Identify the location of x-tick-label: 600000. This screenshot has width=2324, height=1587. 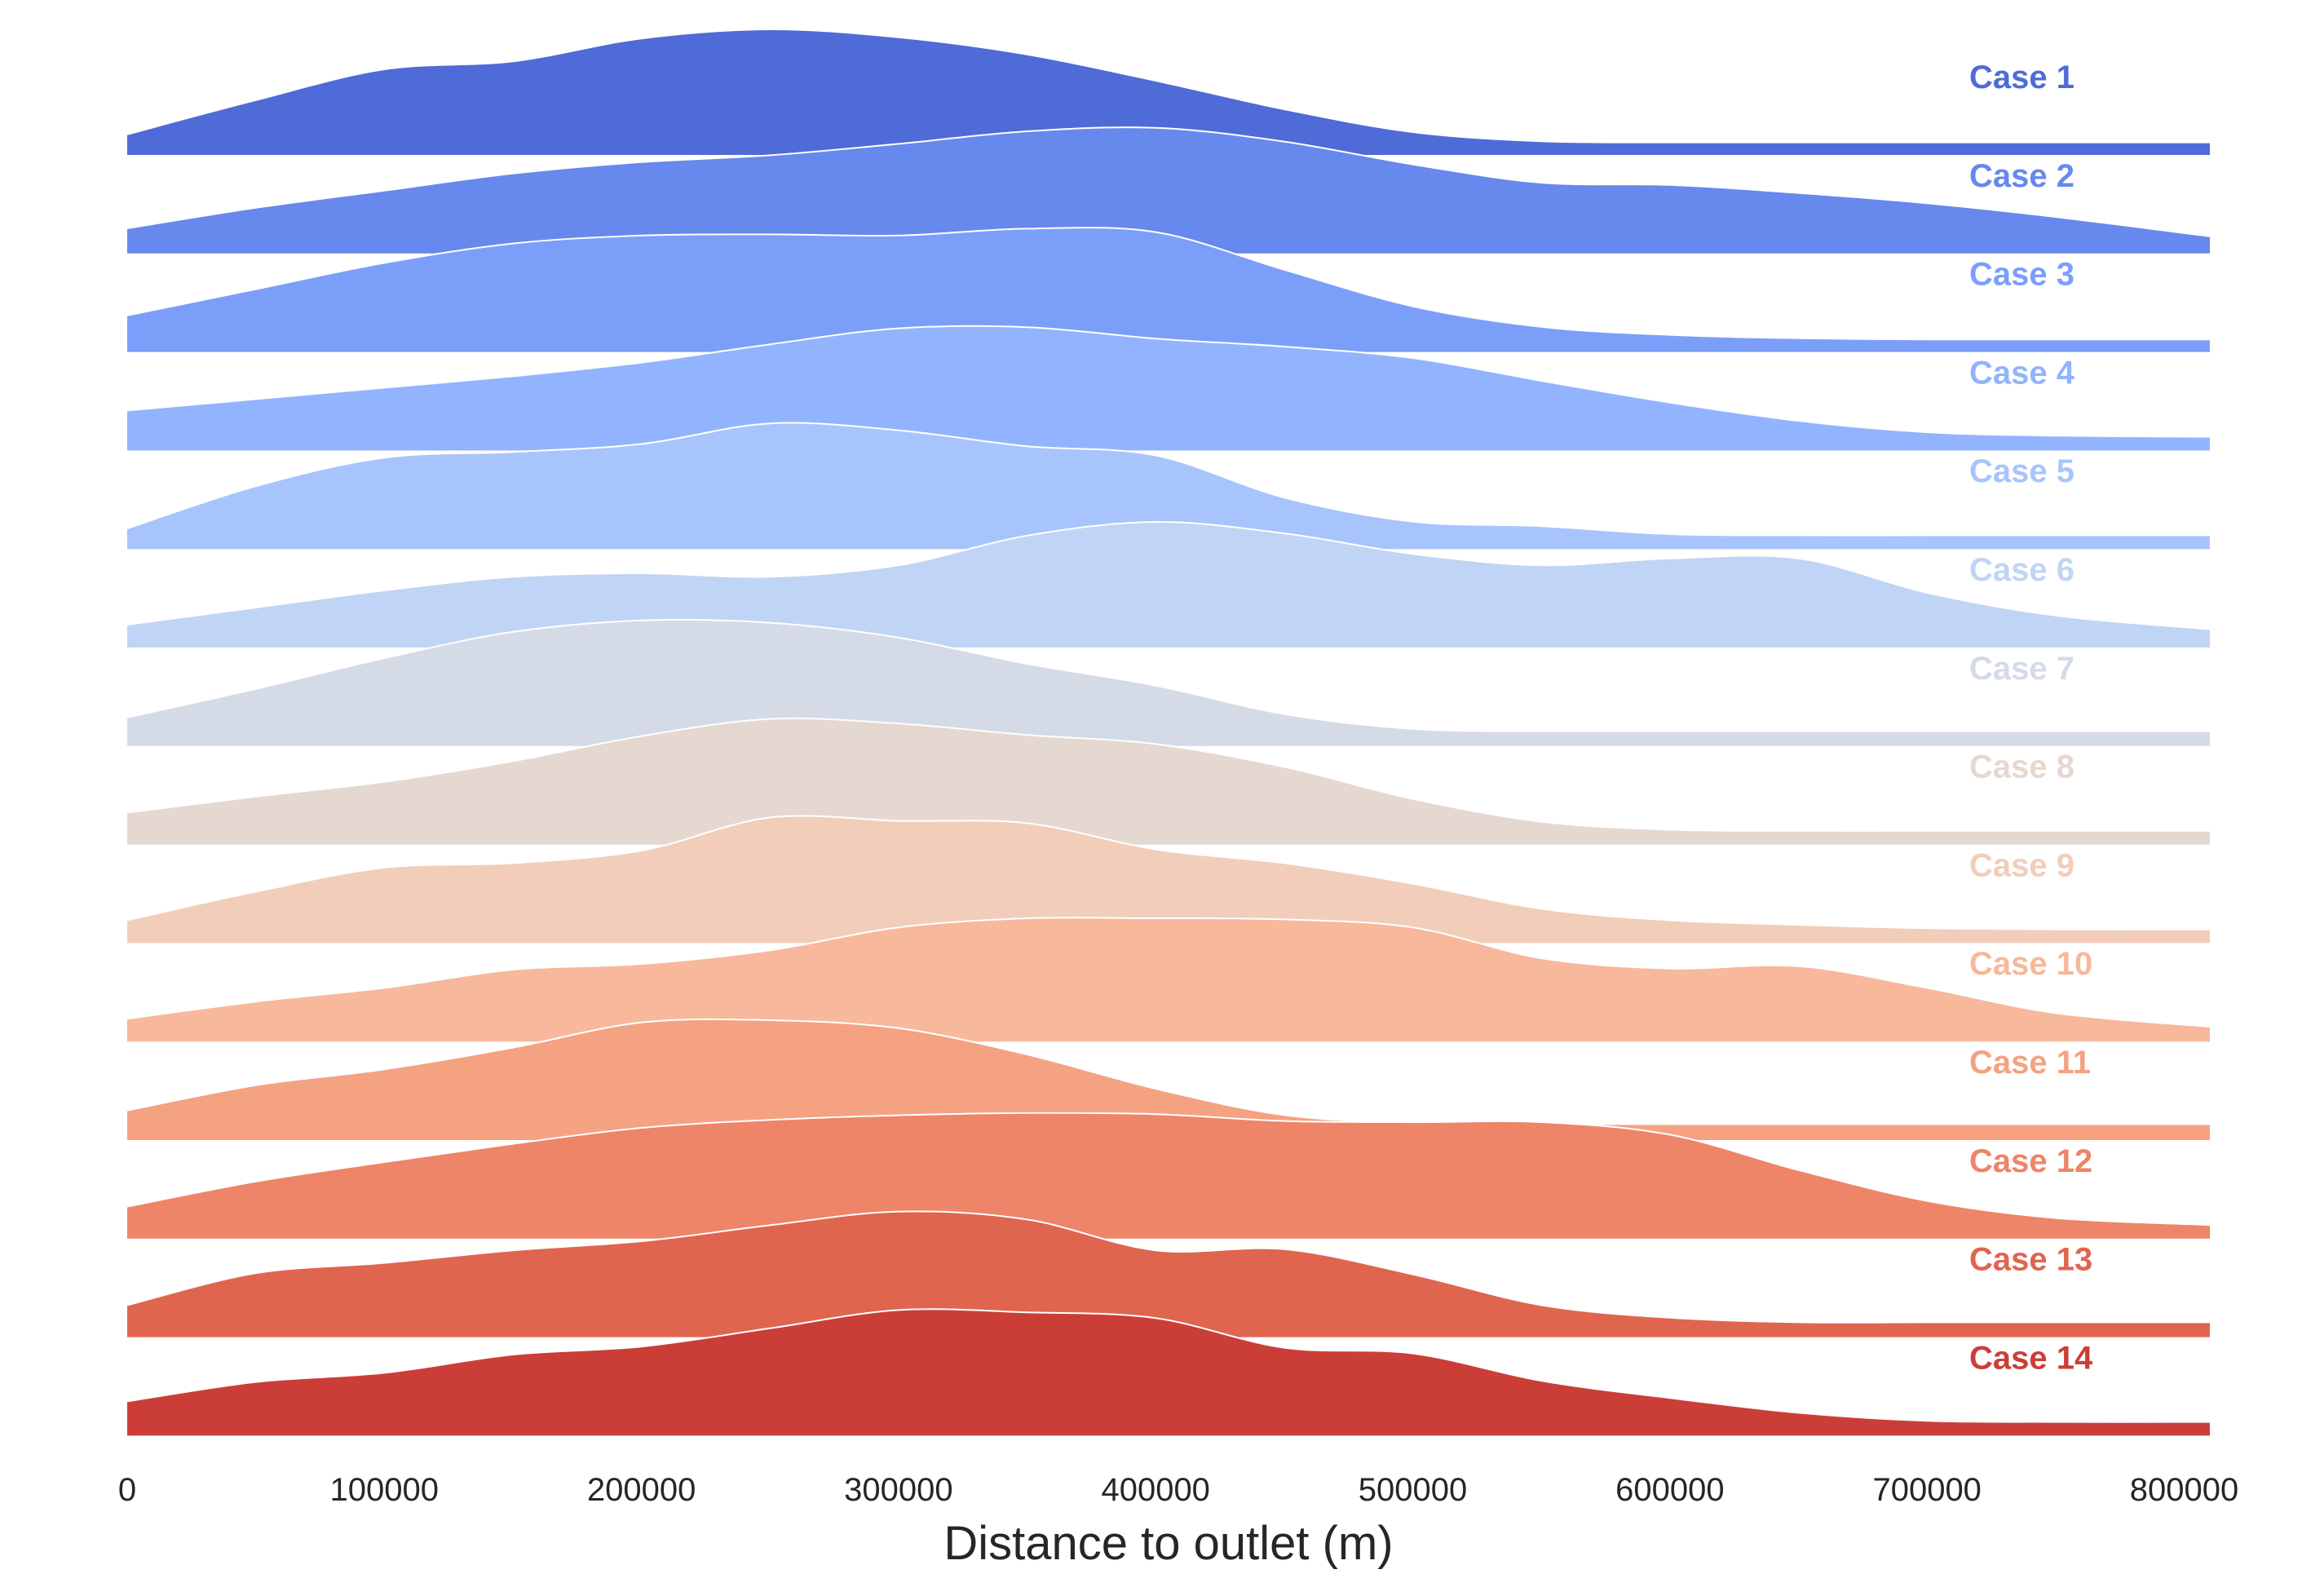
(1669, 1490).